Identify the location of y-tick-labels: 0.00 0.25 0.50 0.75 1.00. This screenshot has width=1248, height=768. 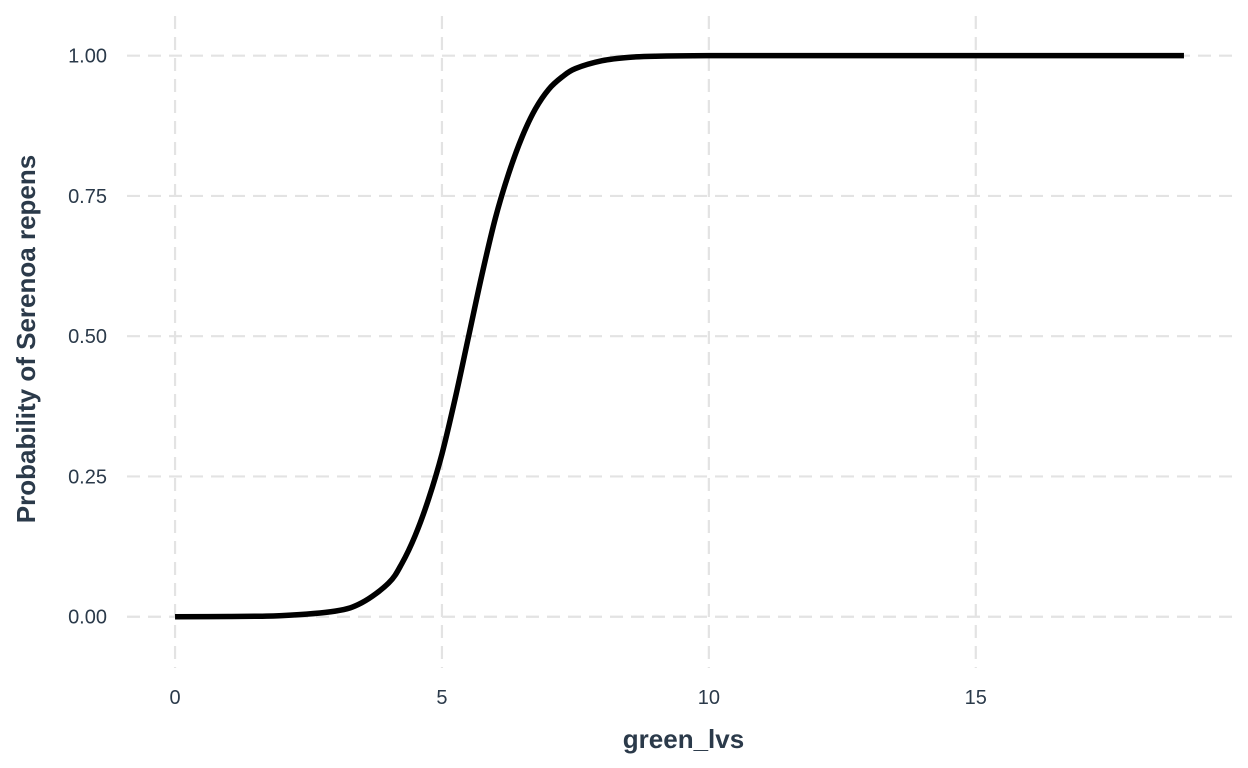
(87, 337).